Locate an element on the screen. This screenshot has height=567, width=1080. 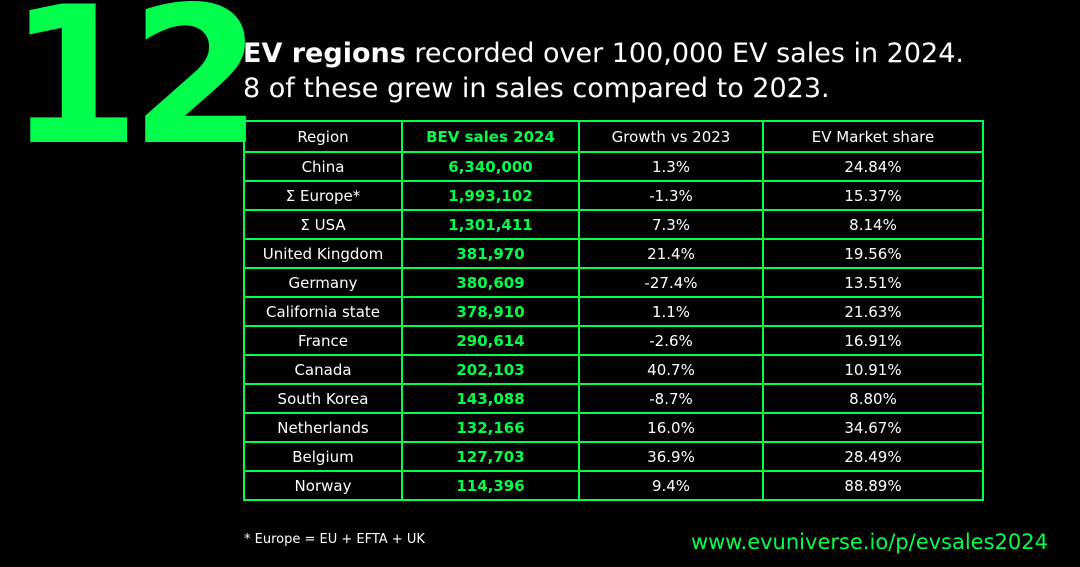
cell-bev-sales: 1,301,411 is located at coordinates (490, 224).